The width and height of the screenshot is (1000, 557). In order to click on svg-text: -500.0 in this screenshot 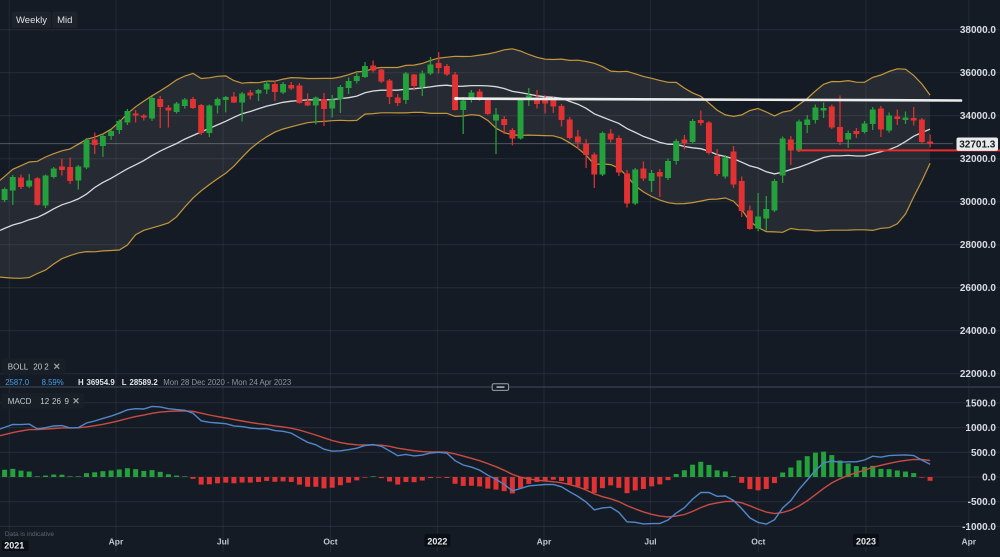, I will do `click(982, 502)`.